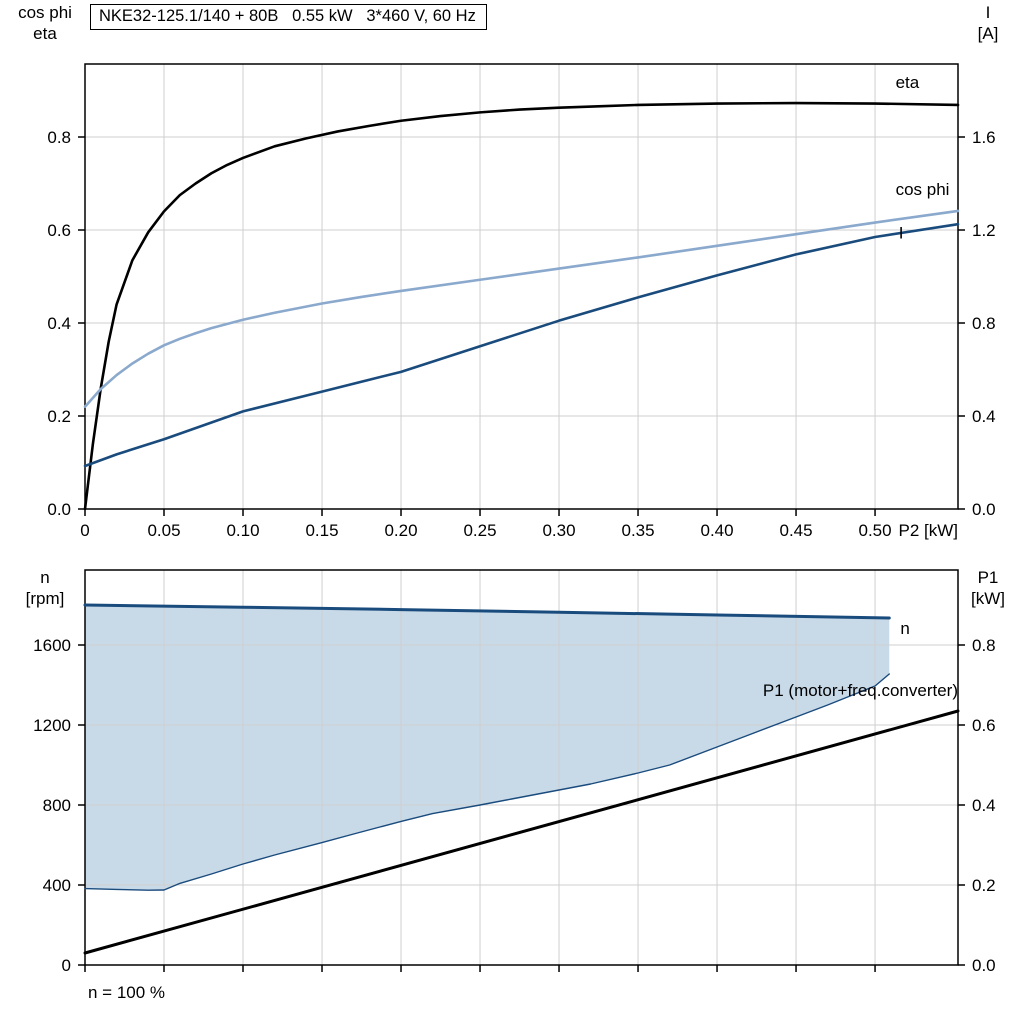 Image resolution: width=1024 pixels, height=1024 pixels. I want to click on tick-label: 1200, so click(52, 725).